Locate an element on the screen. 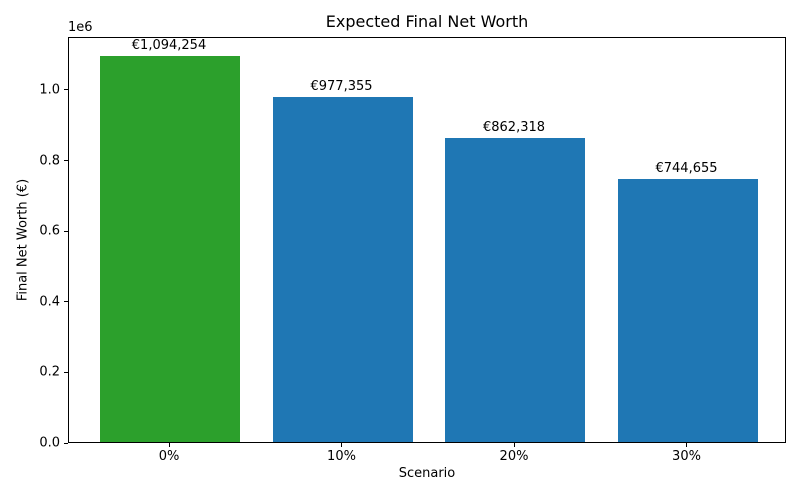 This screenshot has height=500, width=800. y-axis-label: Final Net Worth (€) is located at coordinates (23, 240).